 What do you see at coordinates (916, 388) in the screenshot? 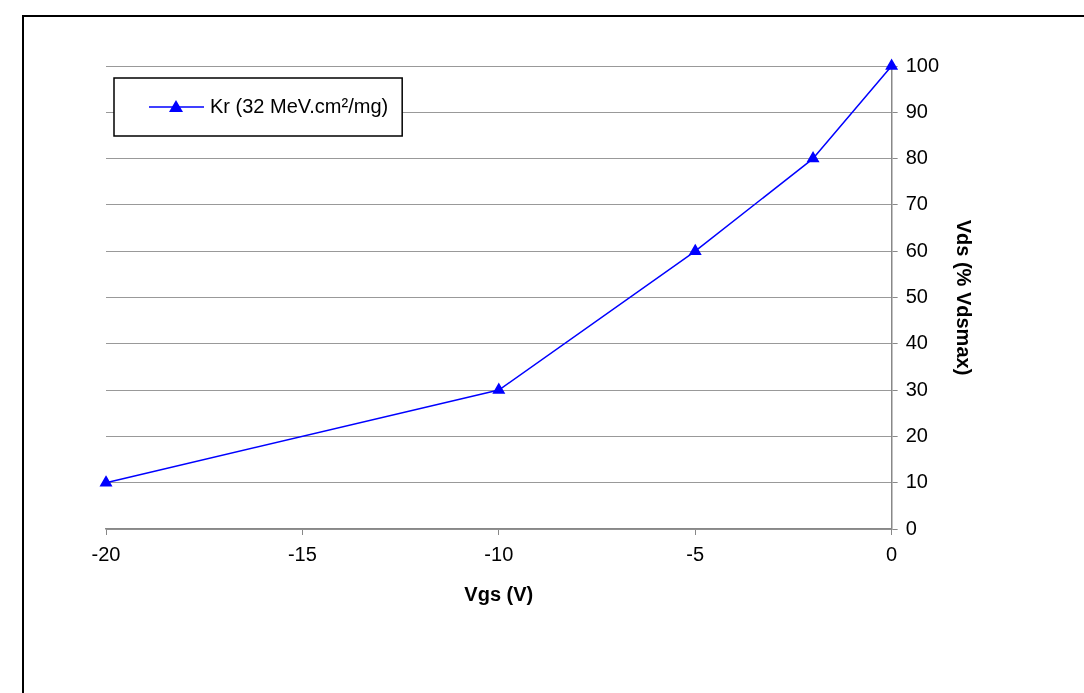
I see `y-tick-label: 30` at bounding box center [916, 388].